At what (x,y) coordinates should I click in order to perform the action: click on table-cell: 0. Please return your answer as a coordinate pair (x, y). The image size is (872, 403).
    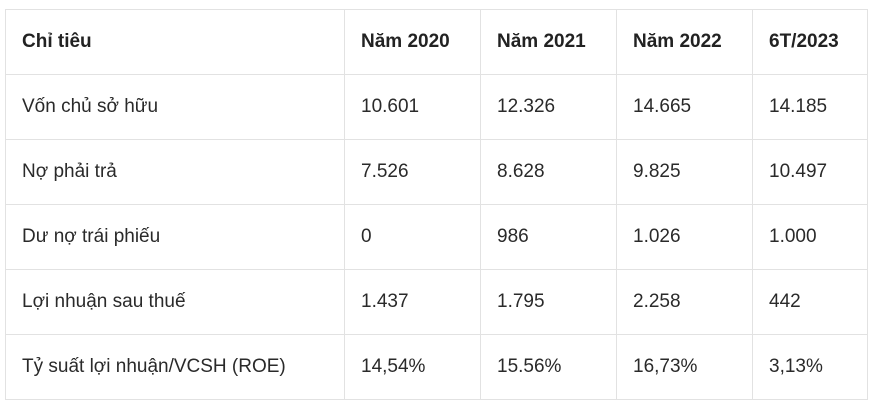
    Looking at the image, I should click on (412, 237).